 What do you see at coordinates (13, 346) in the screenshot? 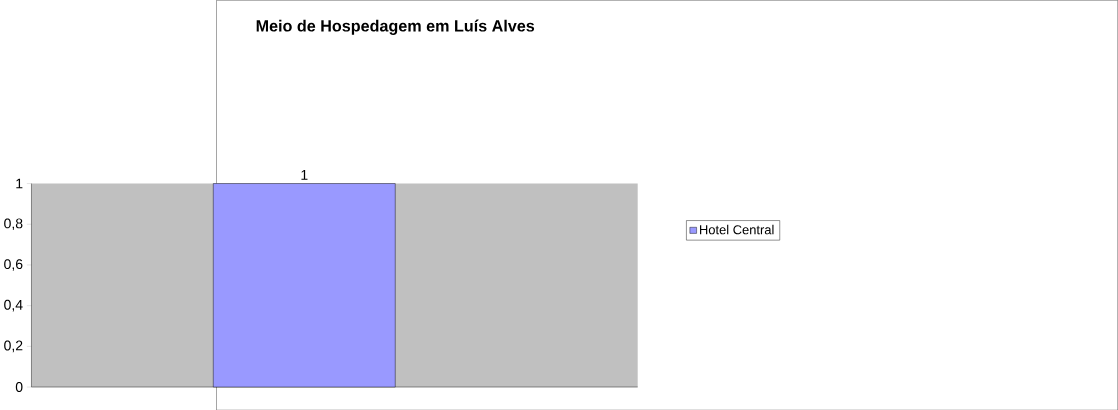
I see `y-tick-label: 0,2` at bounding box center [13, 346].